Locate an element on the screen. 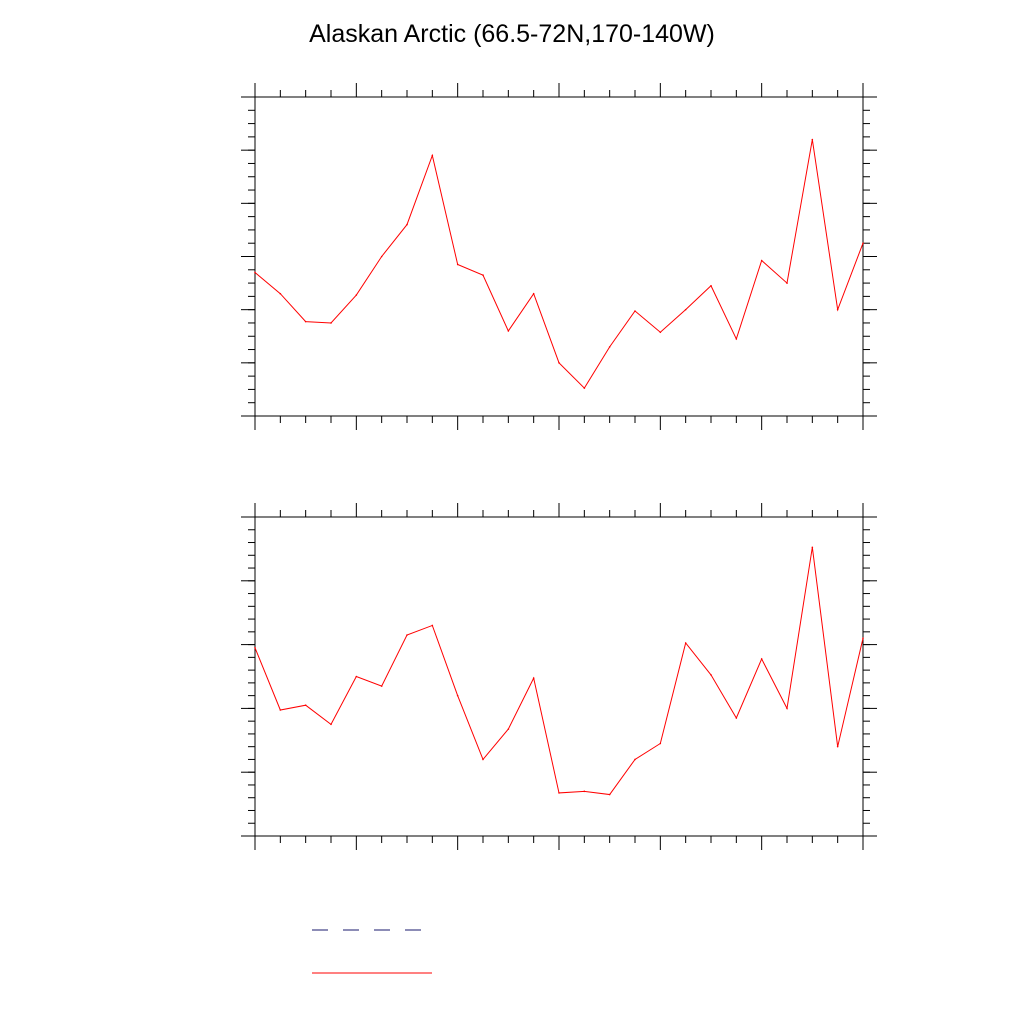 Image resolution: width=1024 pixels, height=1024 pixels. legend is located at coordinates (372, 951).